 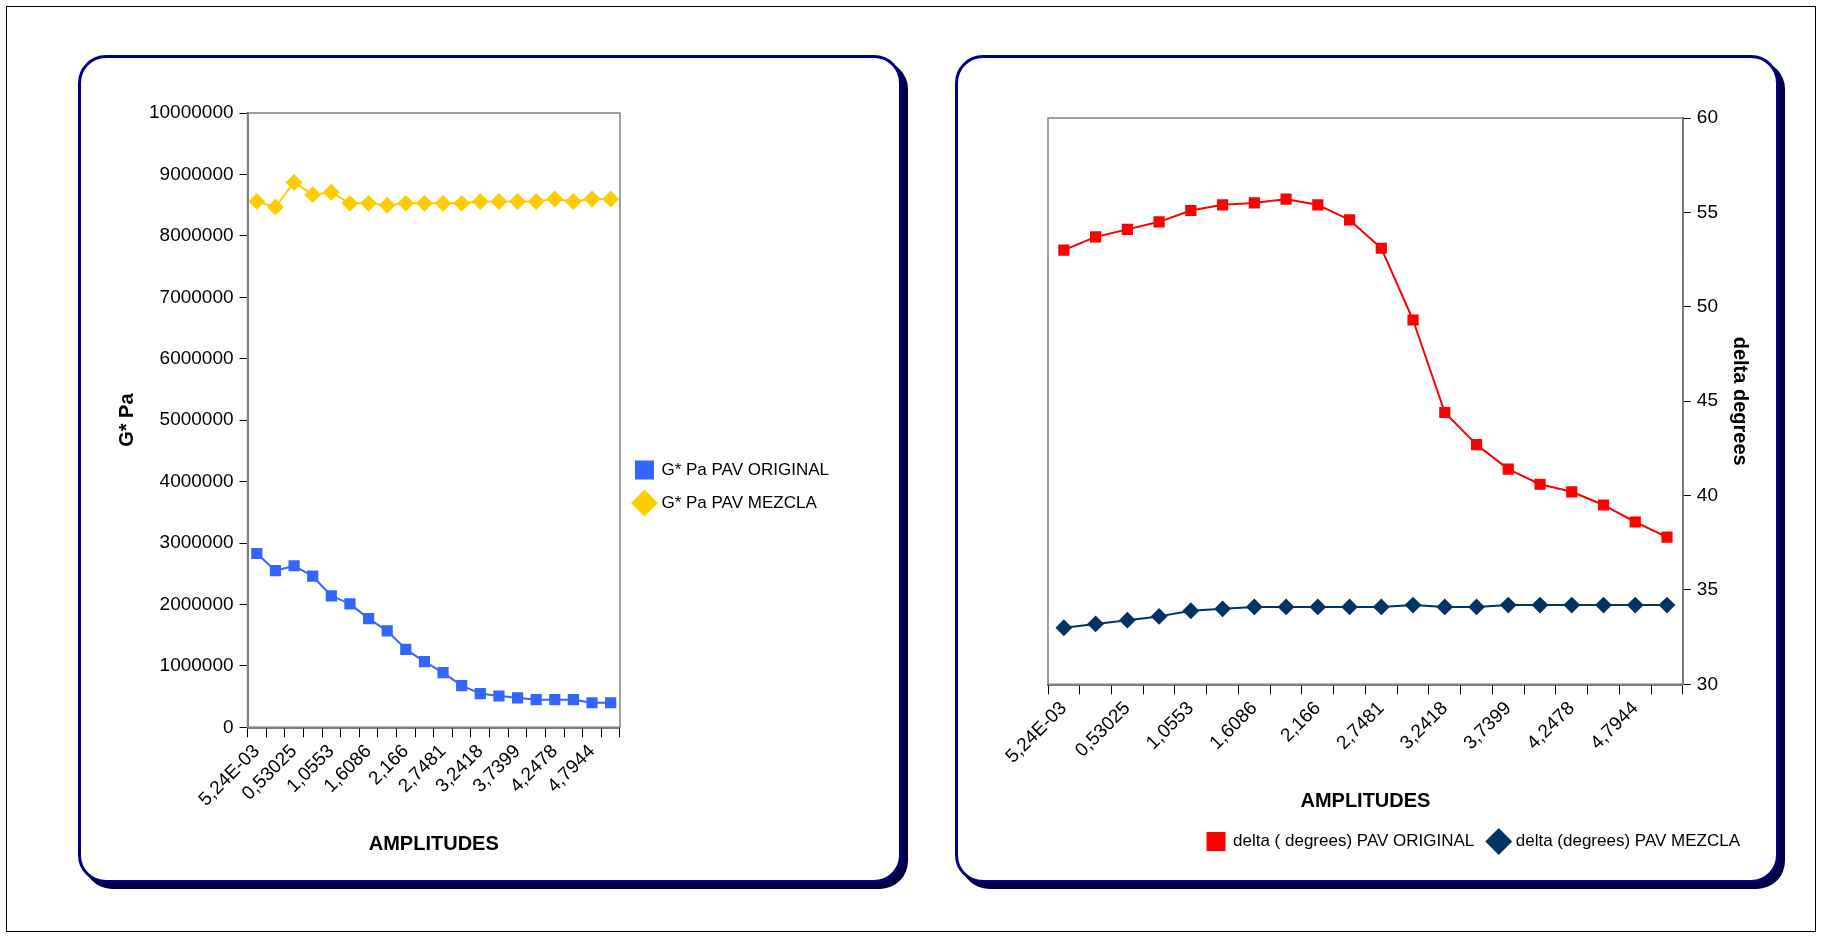 I want to click on y-tick-label: 45, so click(x=1707, y=400).